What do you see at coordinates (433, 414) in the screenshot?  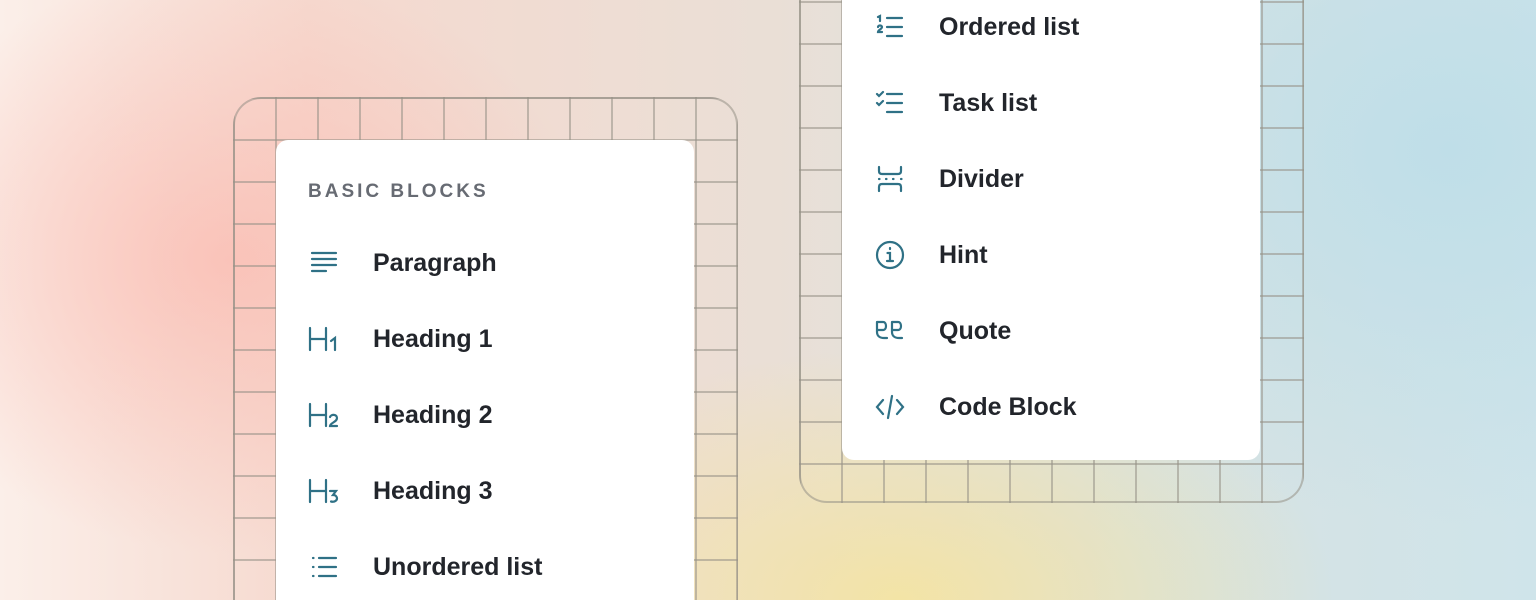 I see `menu-item-label: Heading 2` at bounding box center [433, 414].